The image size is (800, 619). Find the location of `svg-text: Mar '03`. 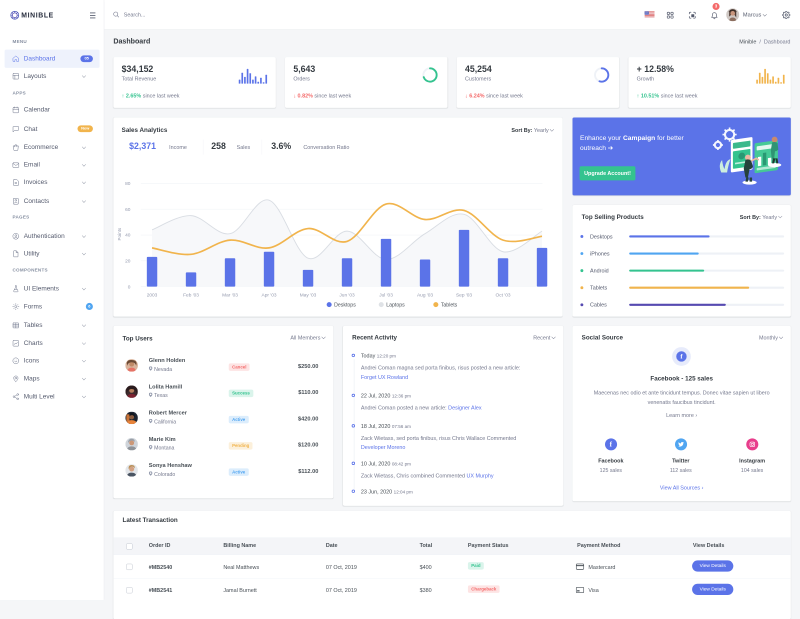

svg-text: Mar '03 is located at coordinates (230, 296).